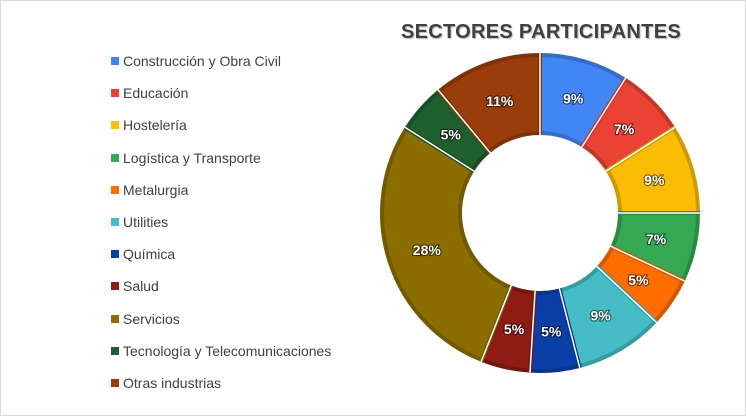 Image resolution: width=746 pixels, height=416 pixels. Describe the element at coordinates (447, 244) in the screenshot. I see `donut-slice` at that location.